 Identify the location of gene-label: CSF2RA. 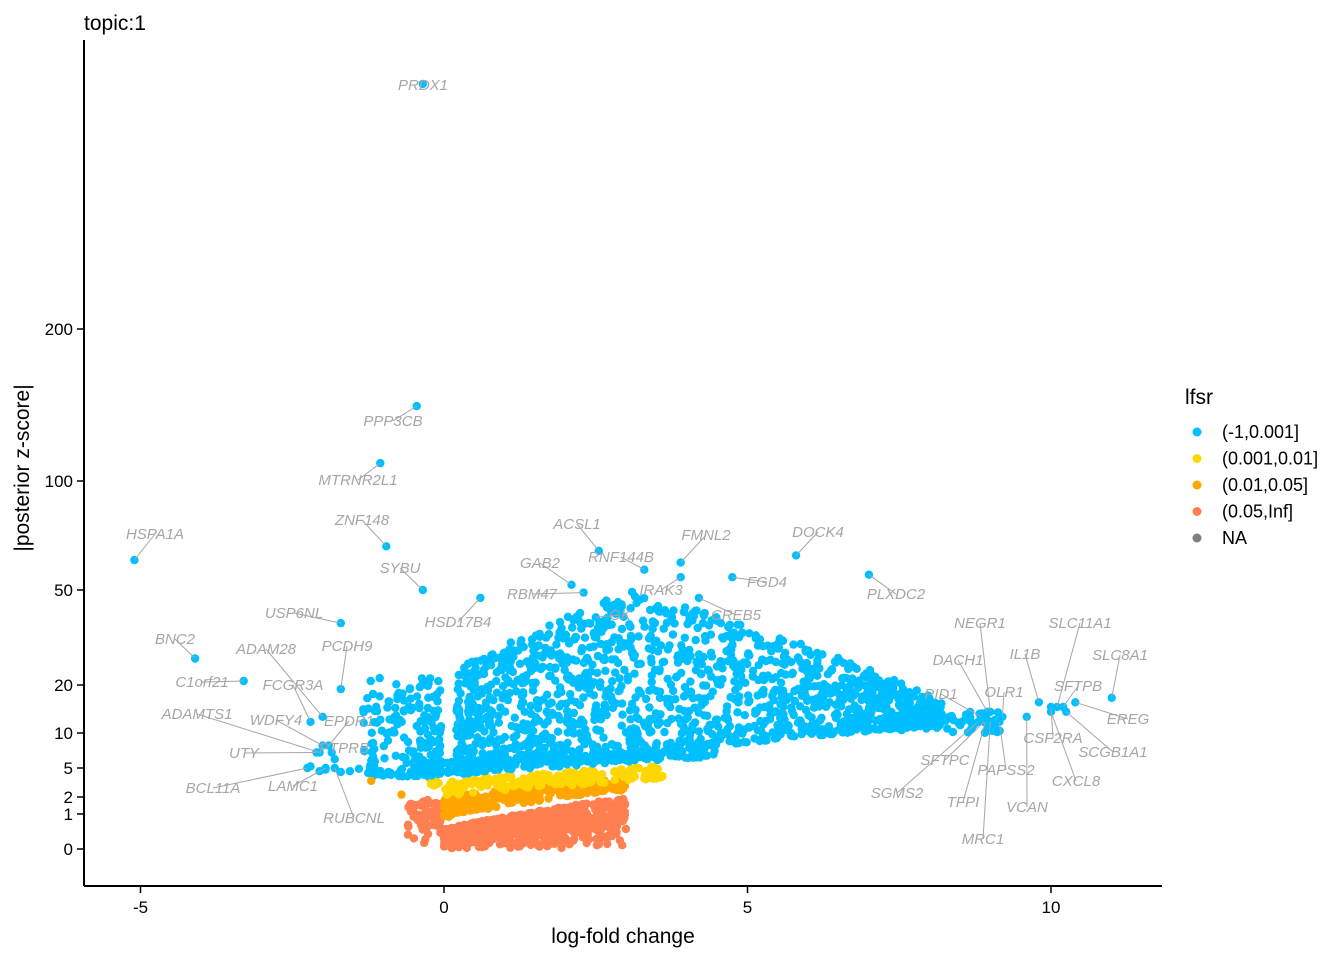
(1052, 738).